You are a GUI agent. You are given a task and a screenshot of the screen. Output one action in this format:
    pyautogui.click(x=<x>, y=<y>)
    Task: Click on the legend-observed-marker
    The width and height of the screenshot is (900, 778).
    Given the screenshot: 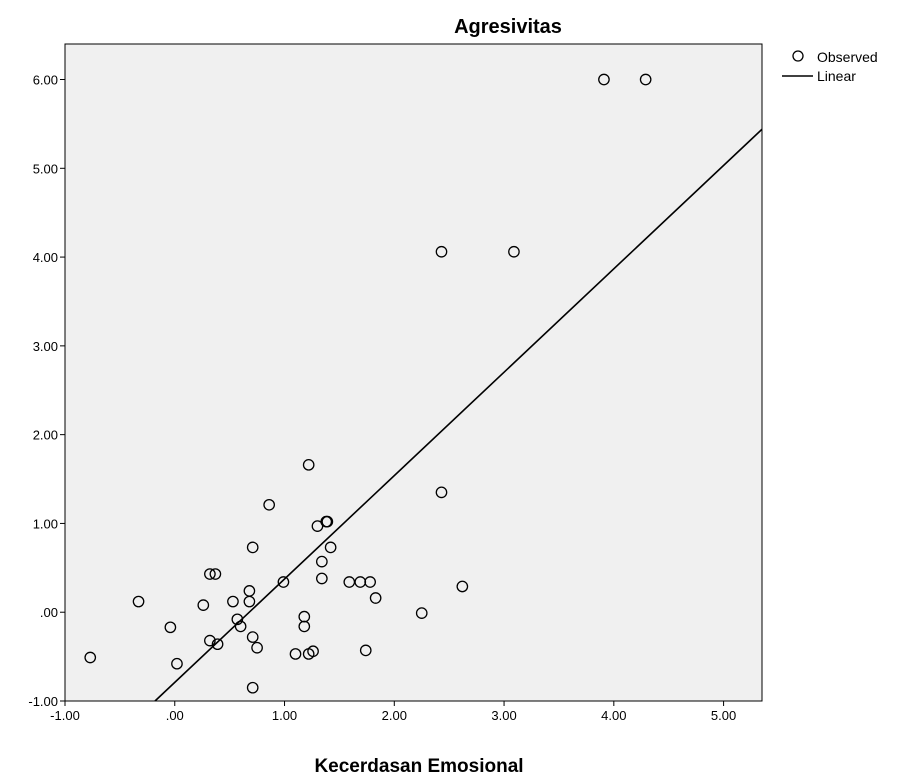 What is the action you would take?
    pyautogui.click(x=798, y=56)
    